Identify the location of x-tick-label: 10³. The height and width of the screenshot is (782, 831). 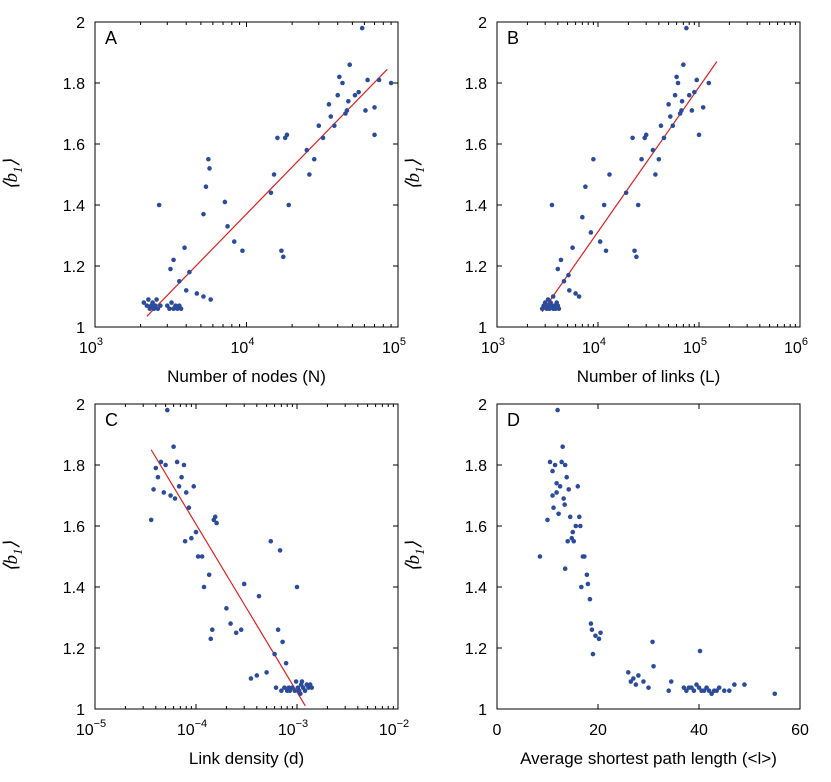
(91, 346).